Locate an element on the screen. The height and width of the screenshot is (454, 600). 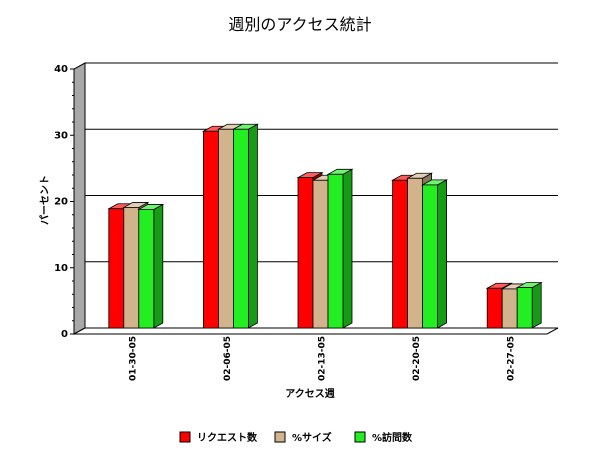
axis-side-wall is located at coordinates (79, 198).